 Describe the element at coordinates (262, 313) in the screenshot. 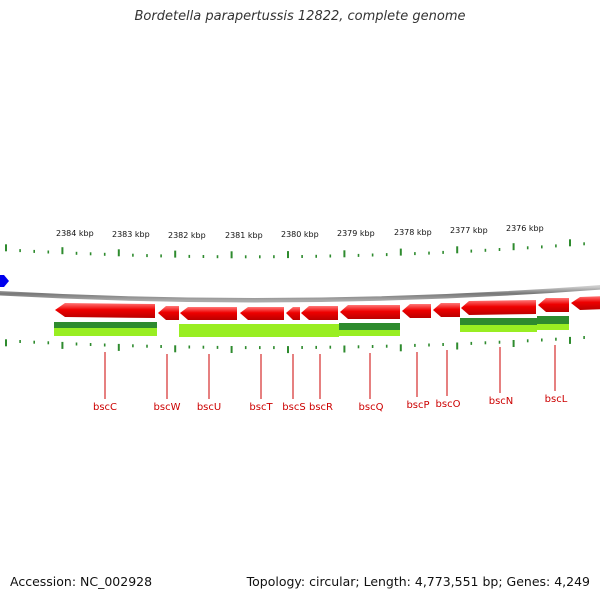

I see `gene-arrow-bscT` at that location.